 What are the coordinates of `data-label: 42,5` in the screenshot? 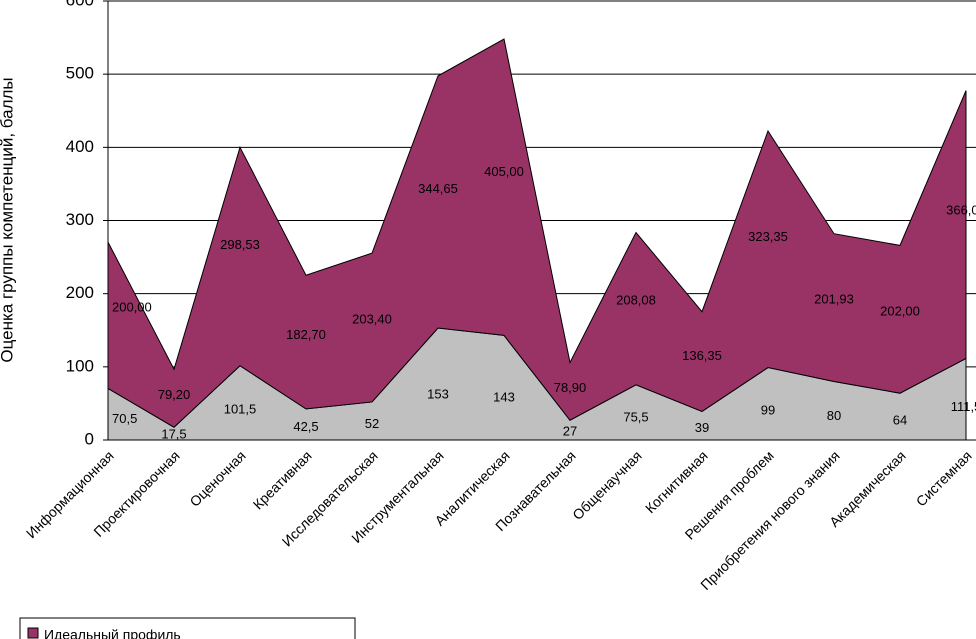 It's located at (305, 426).